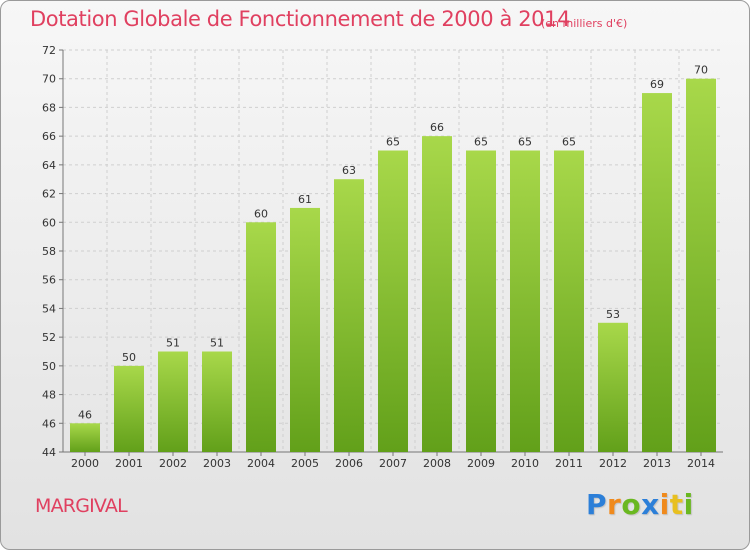 The height and width of the screenshot is (550, 750). Describe the element at coordinates (569, 463) in the screenshot. I see `x-tick-label: 2011` at that location.